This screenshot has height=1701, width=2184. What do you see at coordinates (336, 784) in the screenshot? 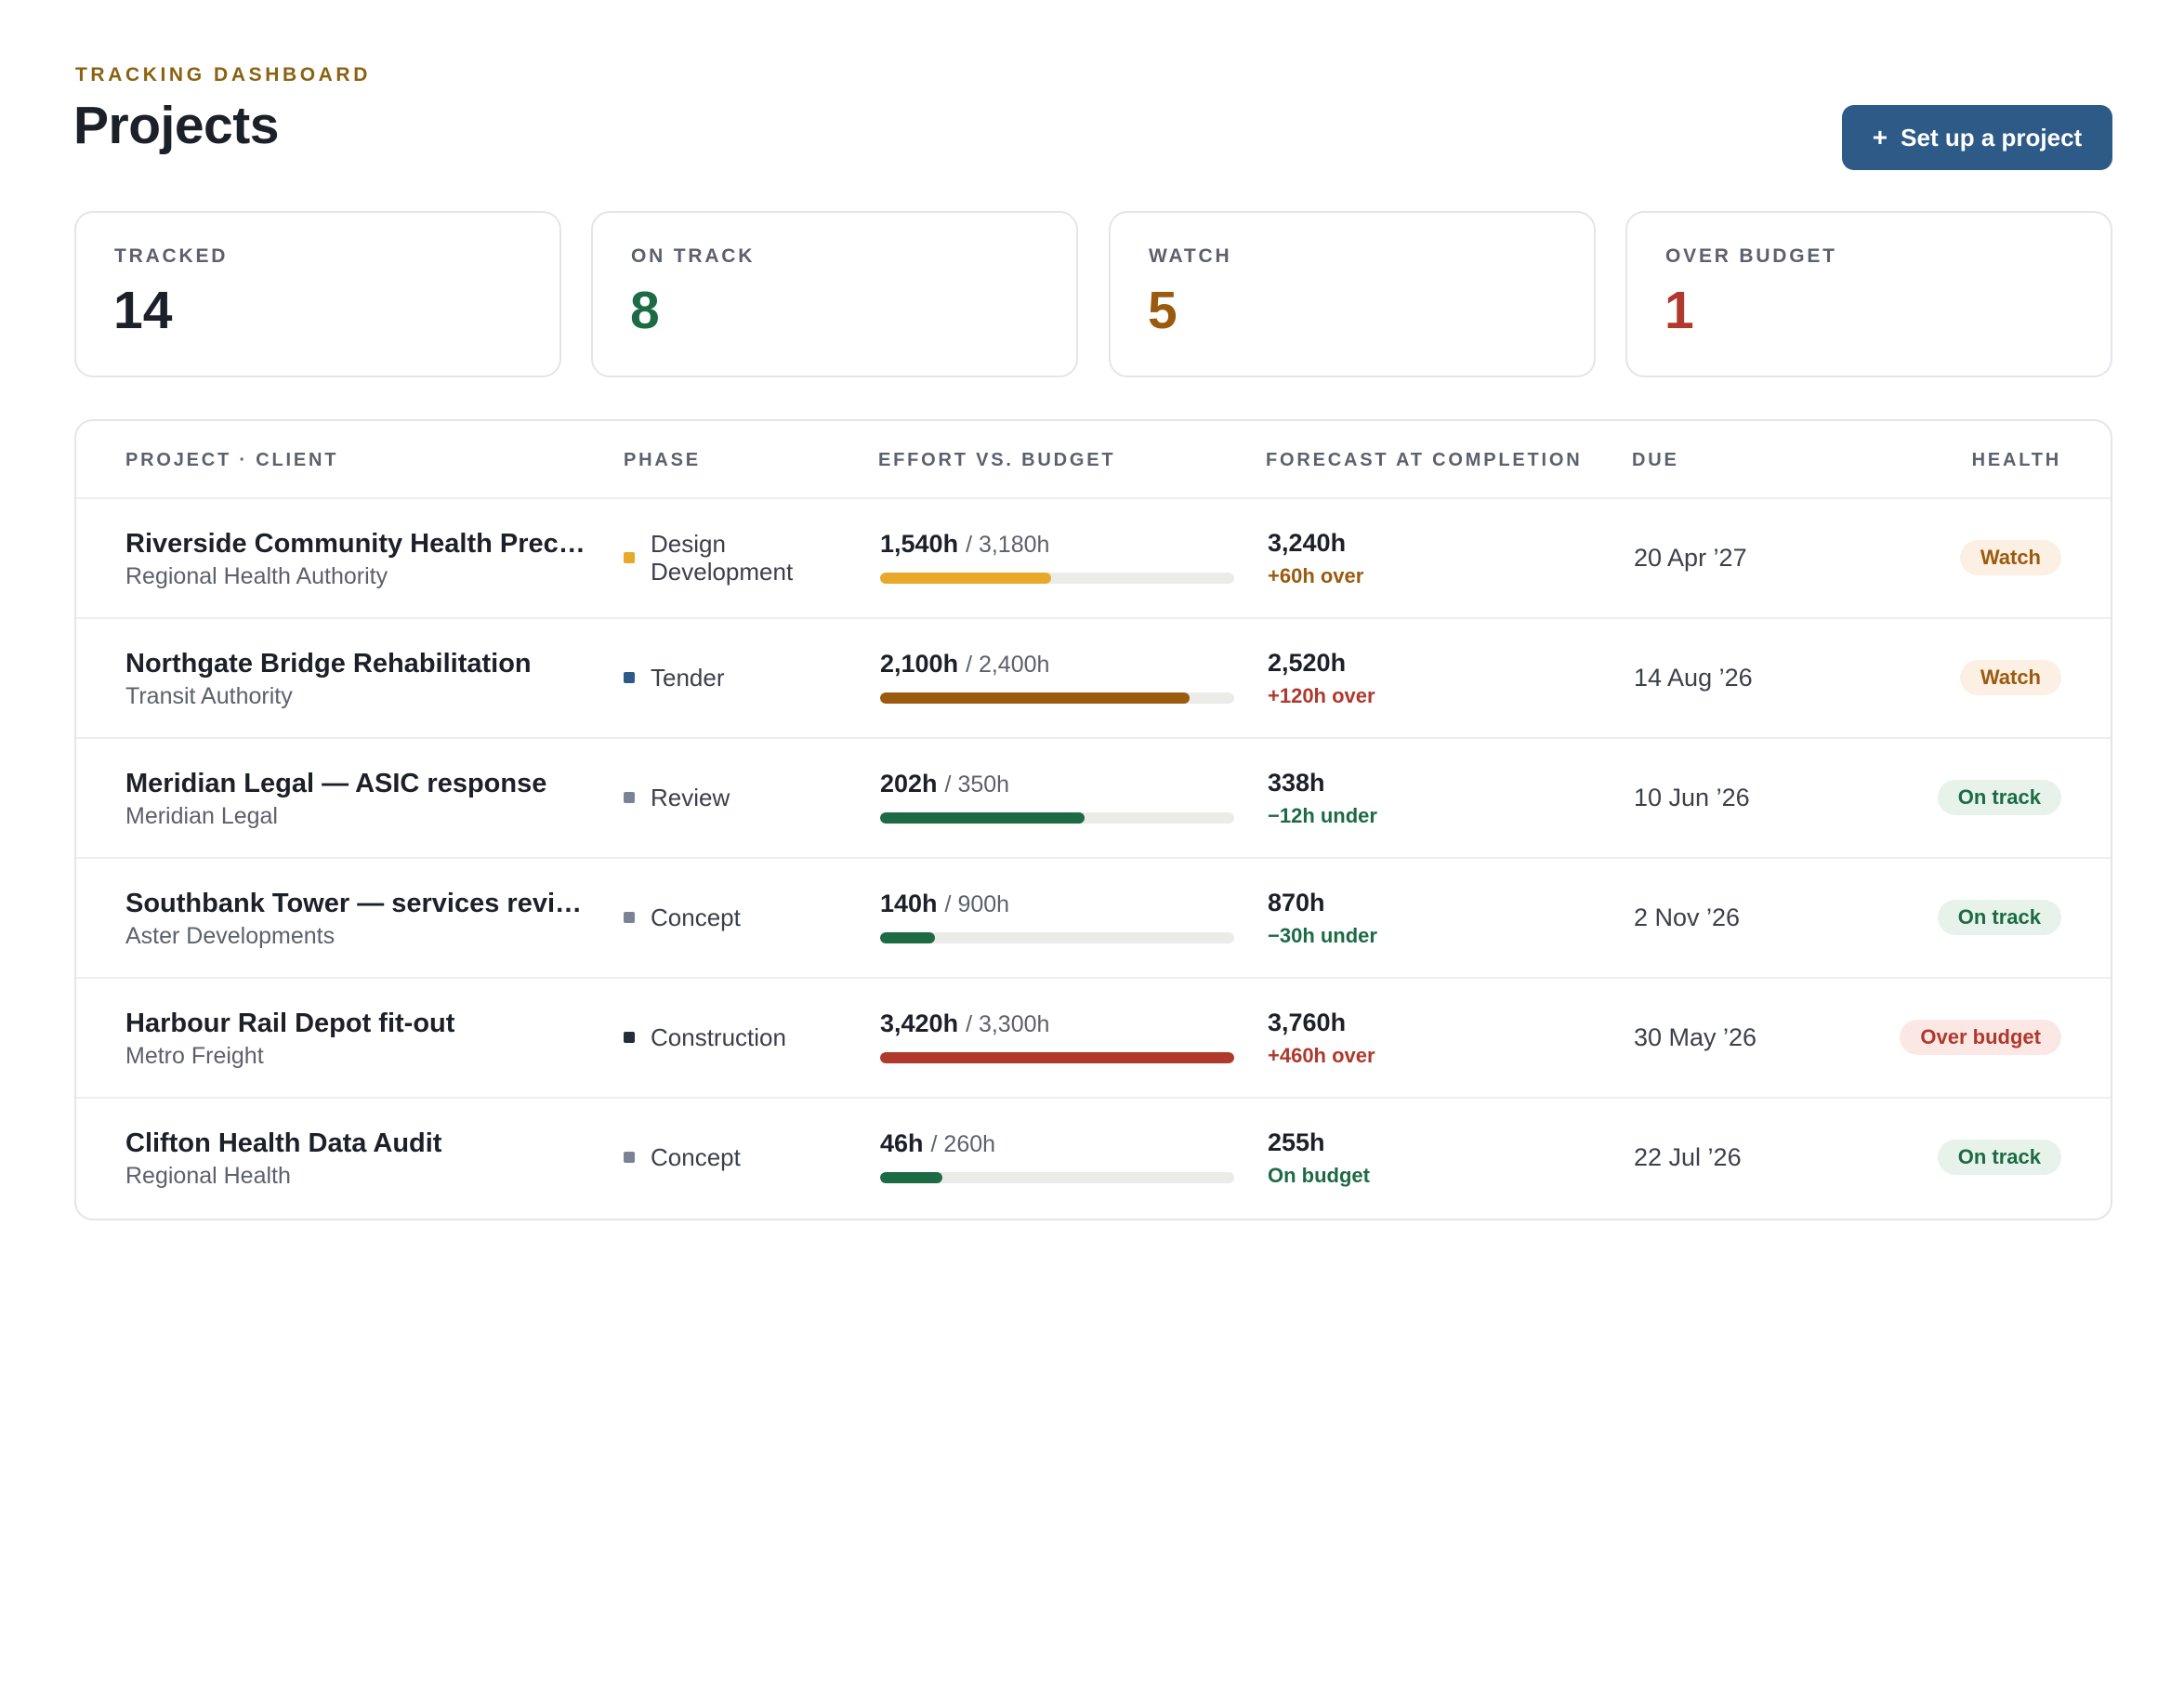
I see `project-name: Meridian Legal — ASIC response` at bounding box center [336, 784].